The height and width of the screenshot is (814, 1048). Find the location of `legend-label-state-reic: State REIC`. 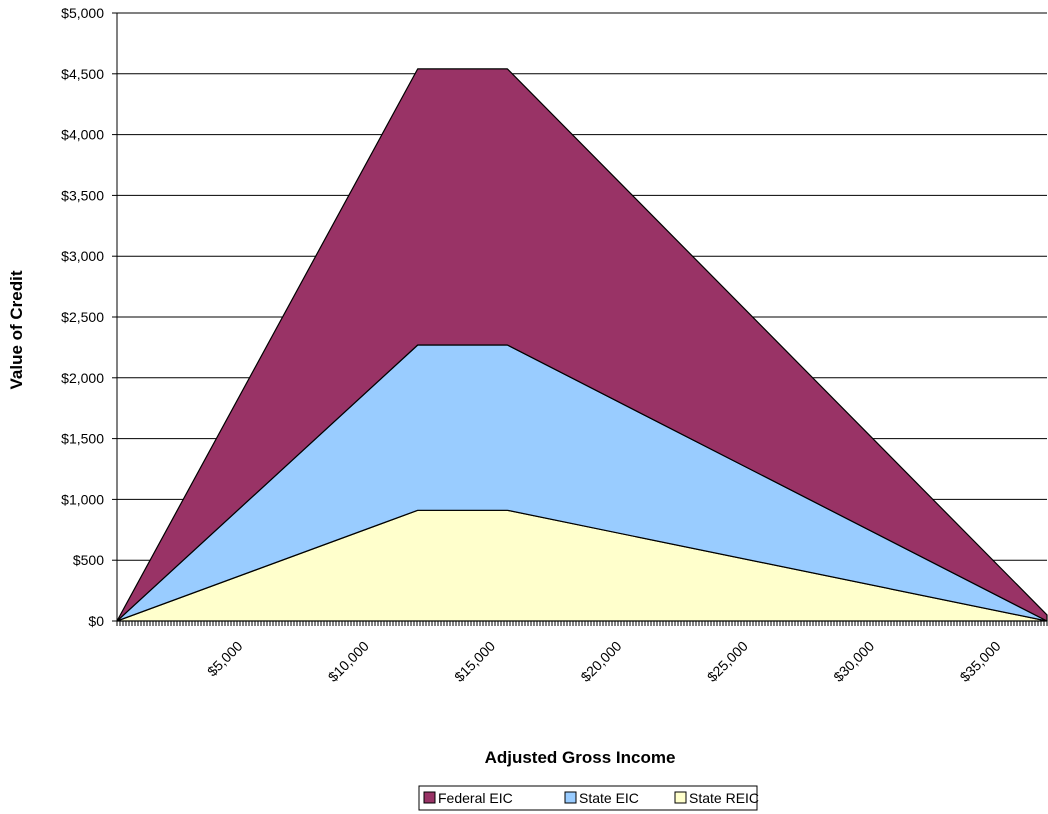

legend-label-state-reic: State REIC is located at coordinates (724, 798).